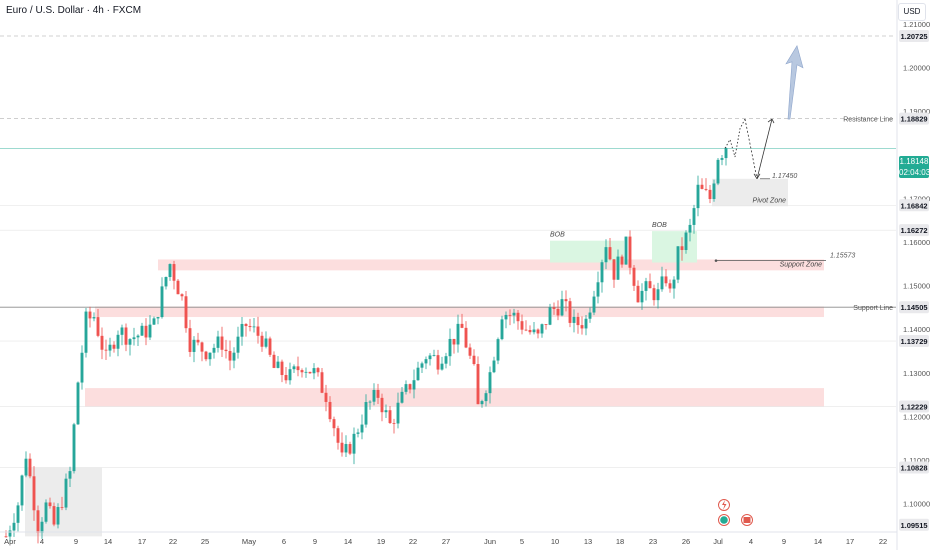 The height and width of the screenshot is (550, 932). What do you see at coordinates (912, 12) in the screenshot?
I see `currency-button: USD` at bounding box center [912, 12].